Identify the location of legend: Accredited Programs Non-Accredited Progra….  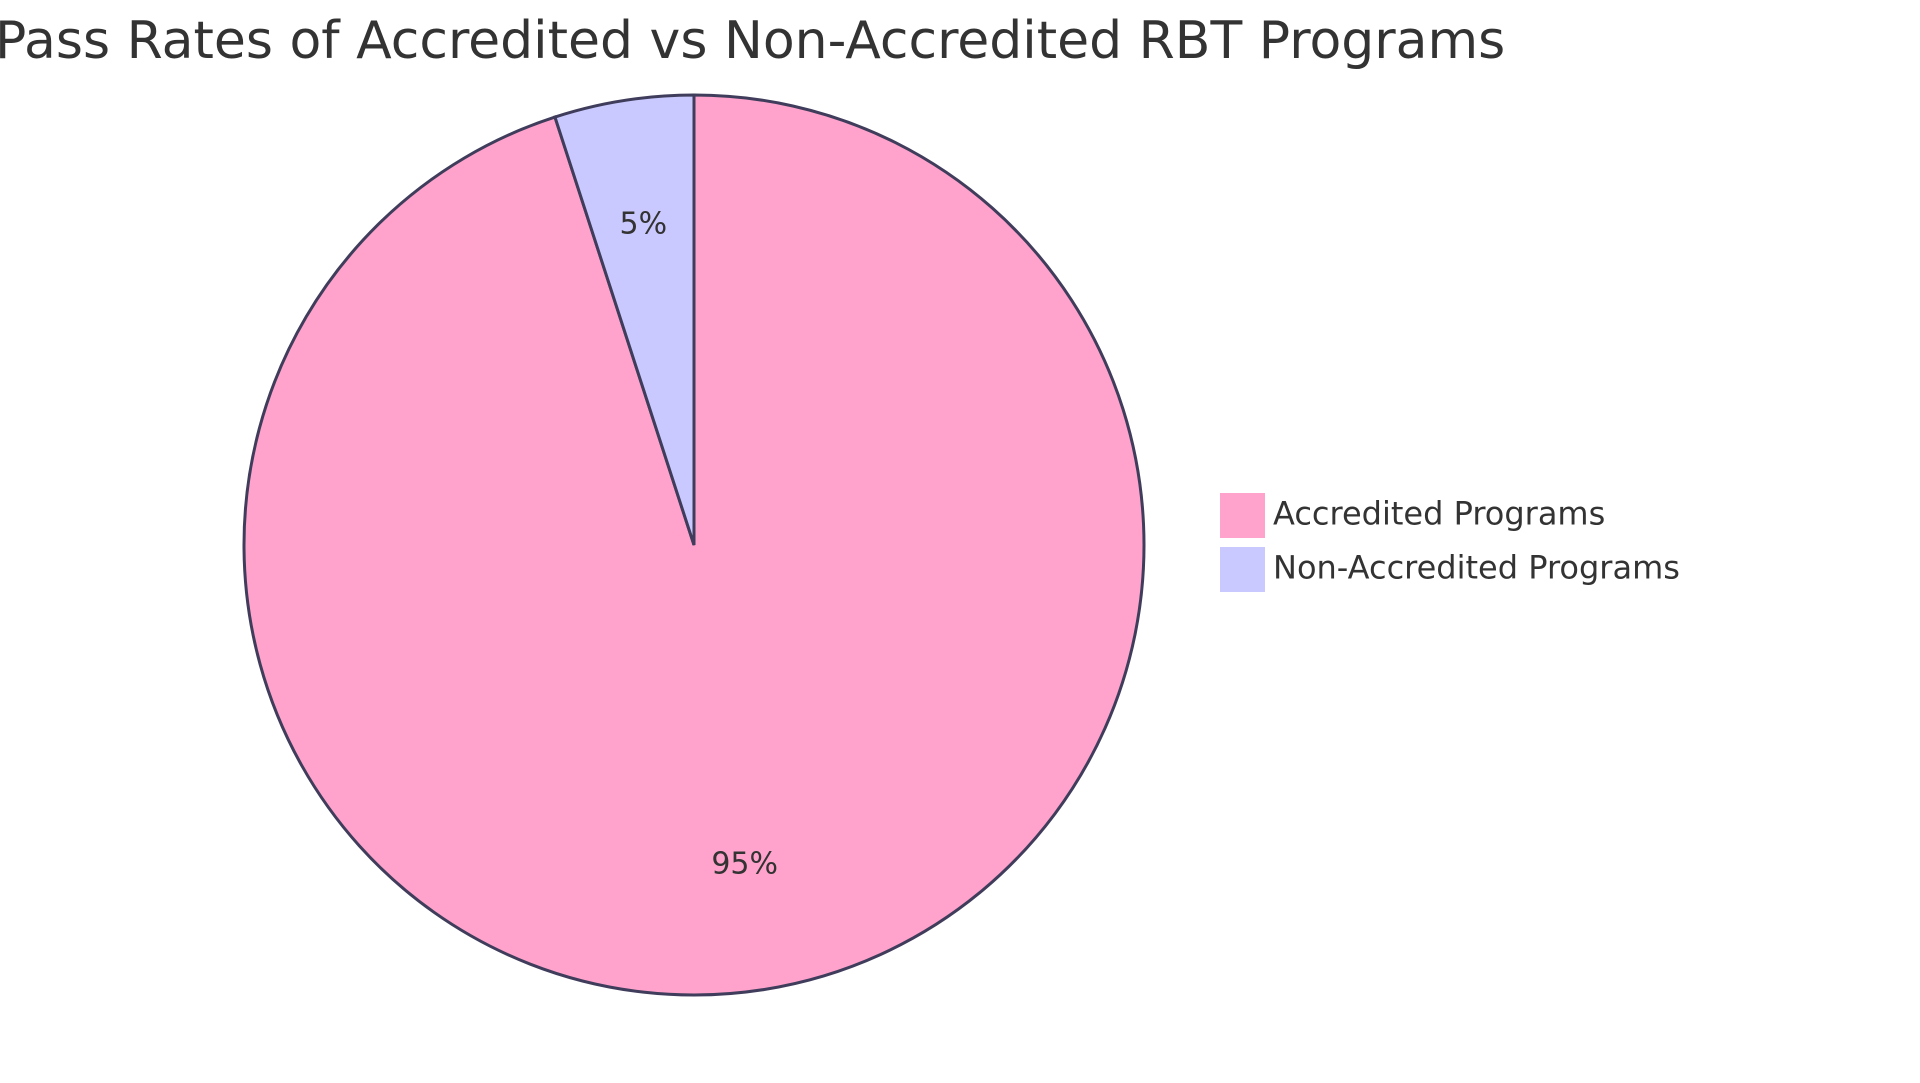
(1450, 542).